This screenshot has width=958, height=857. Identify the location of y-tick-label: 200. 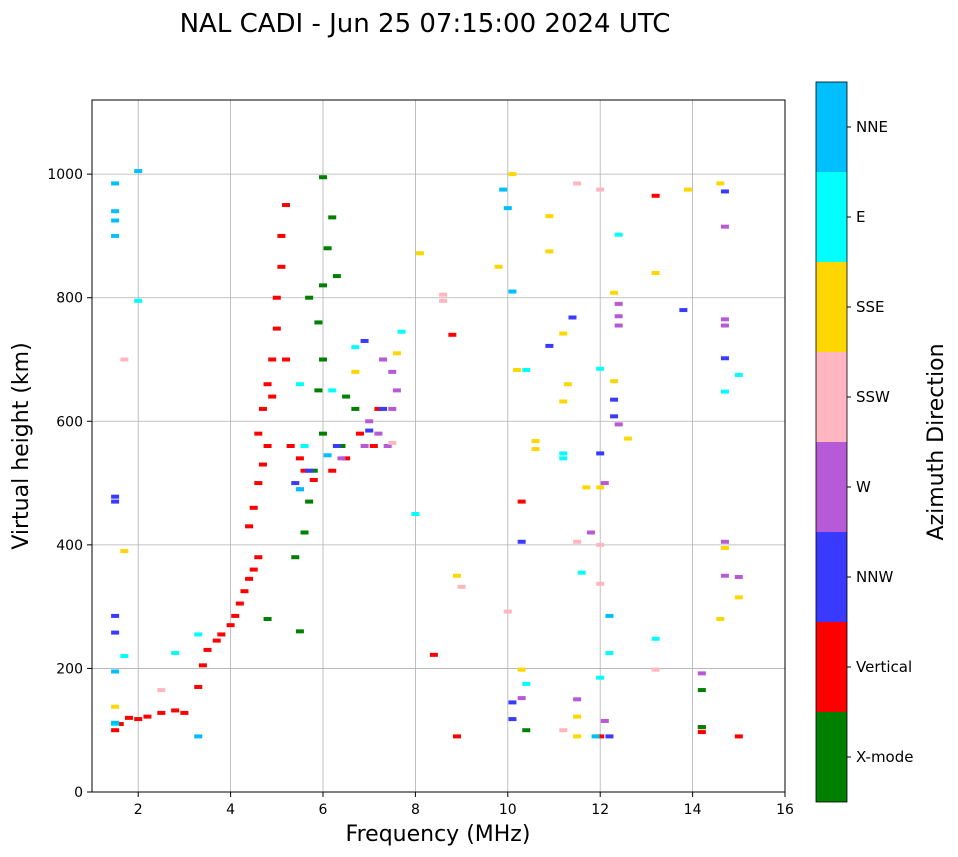
(69, 669).